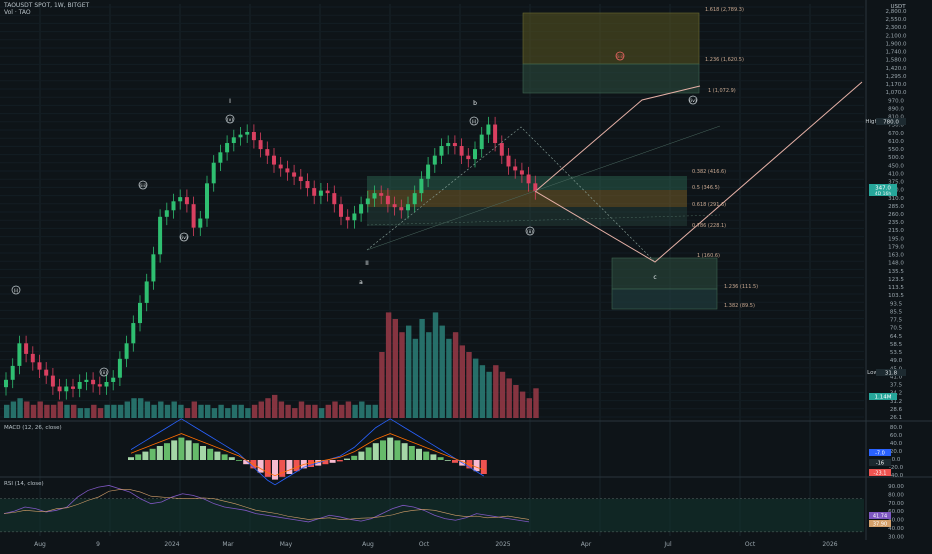 The height and width of the screenshot is (554, 932). I want to click on price-tick-label: 410.0, so click(896, 174).